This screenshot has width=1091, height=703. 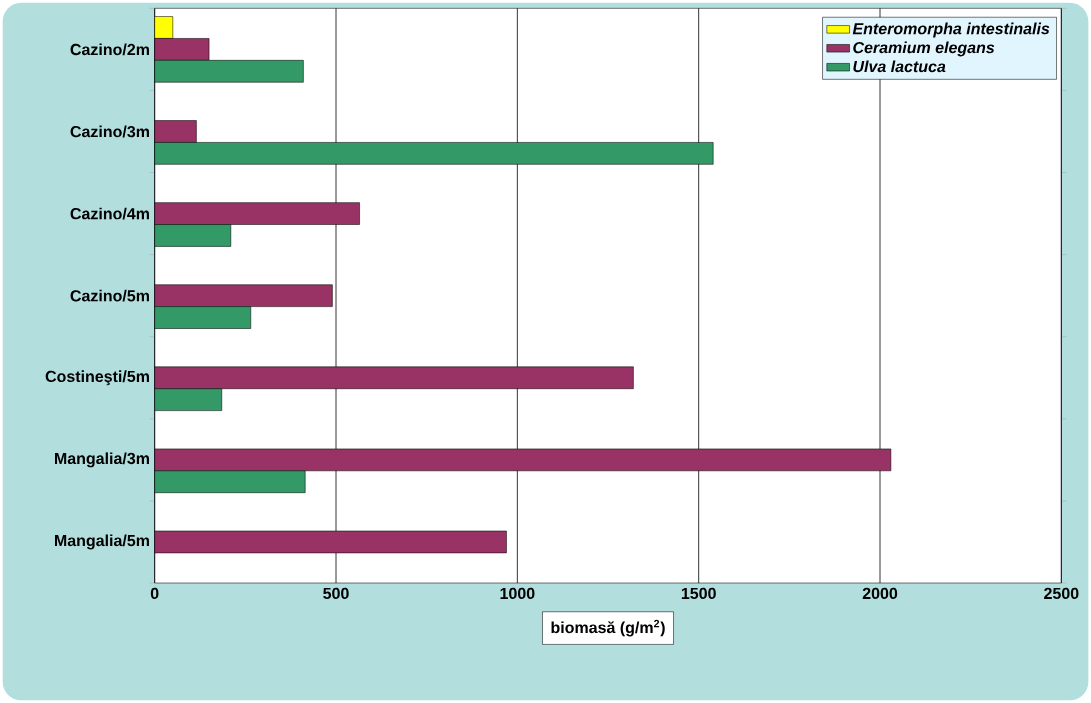 What do you see at coordinates (899, 66) in the screenshot?
I see `legend-label: Ulva lactuca` at bounding box center [899, 66].